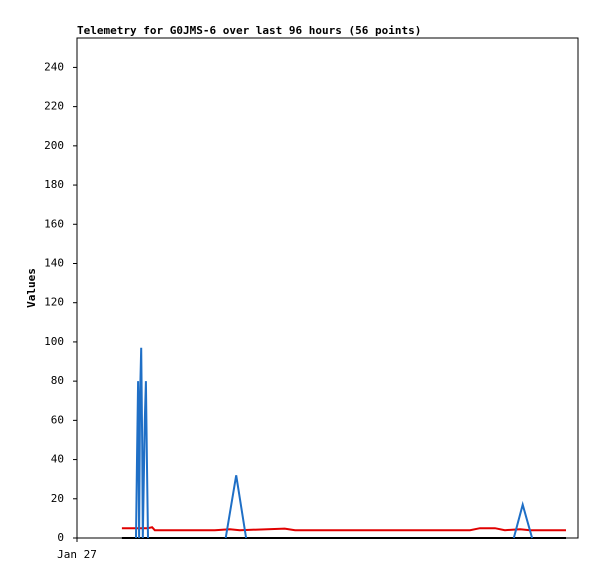 Image resolution: width=597 pixels, height=583 pixels. Describe the element at coordinates (54, 184) in the screenshot. I see `y-tick-label: 180` at that location.